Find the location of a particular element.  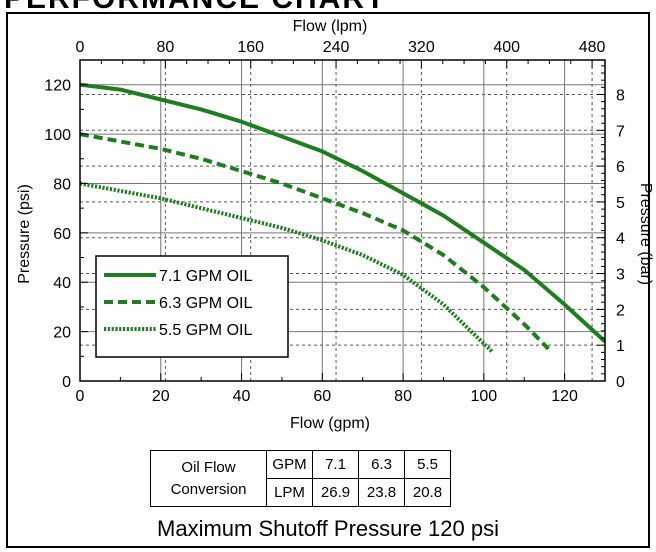

right-tick-label: 4 is located at coordinates (620, 239).